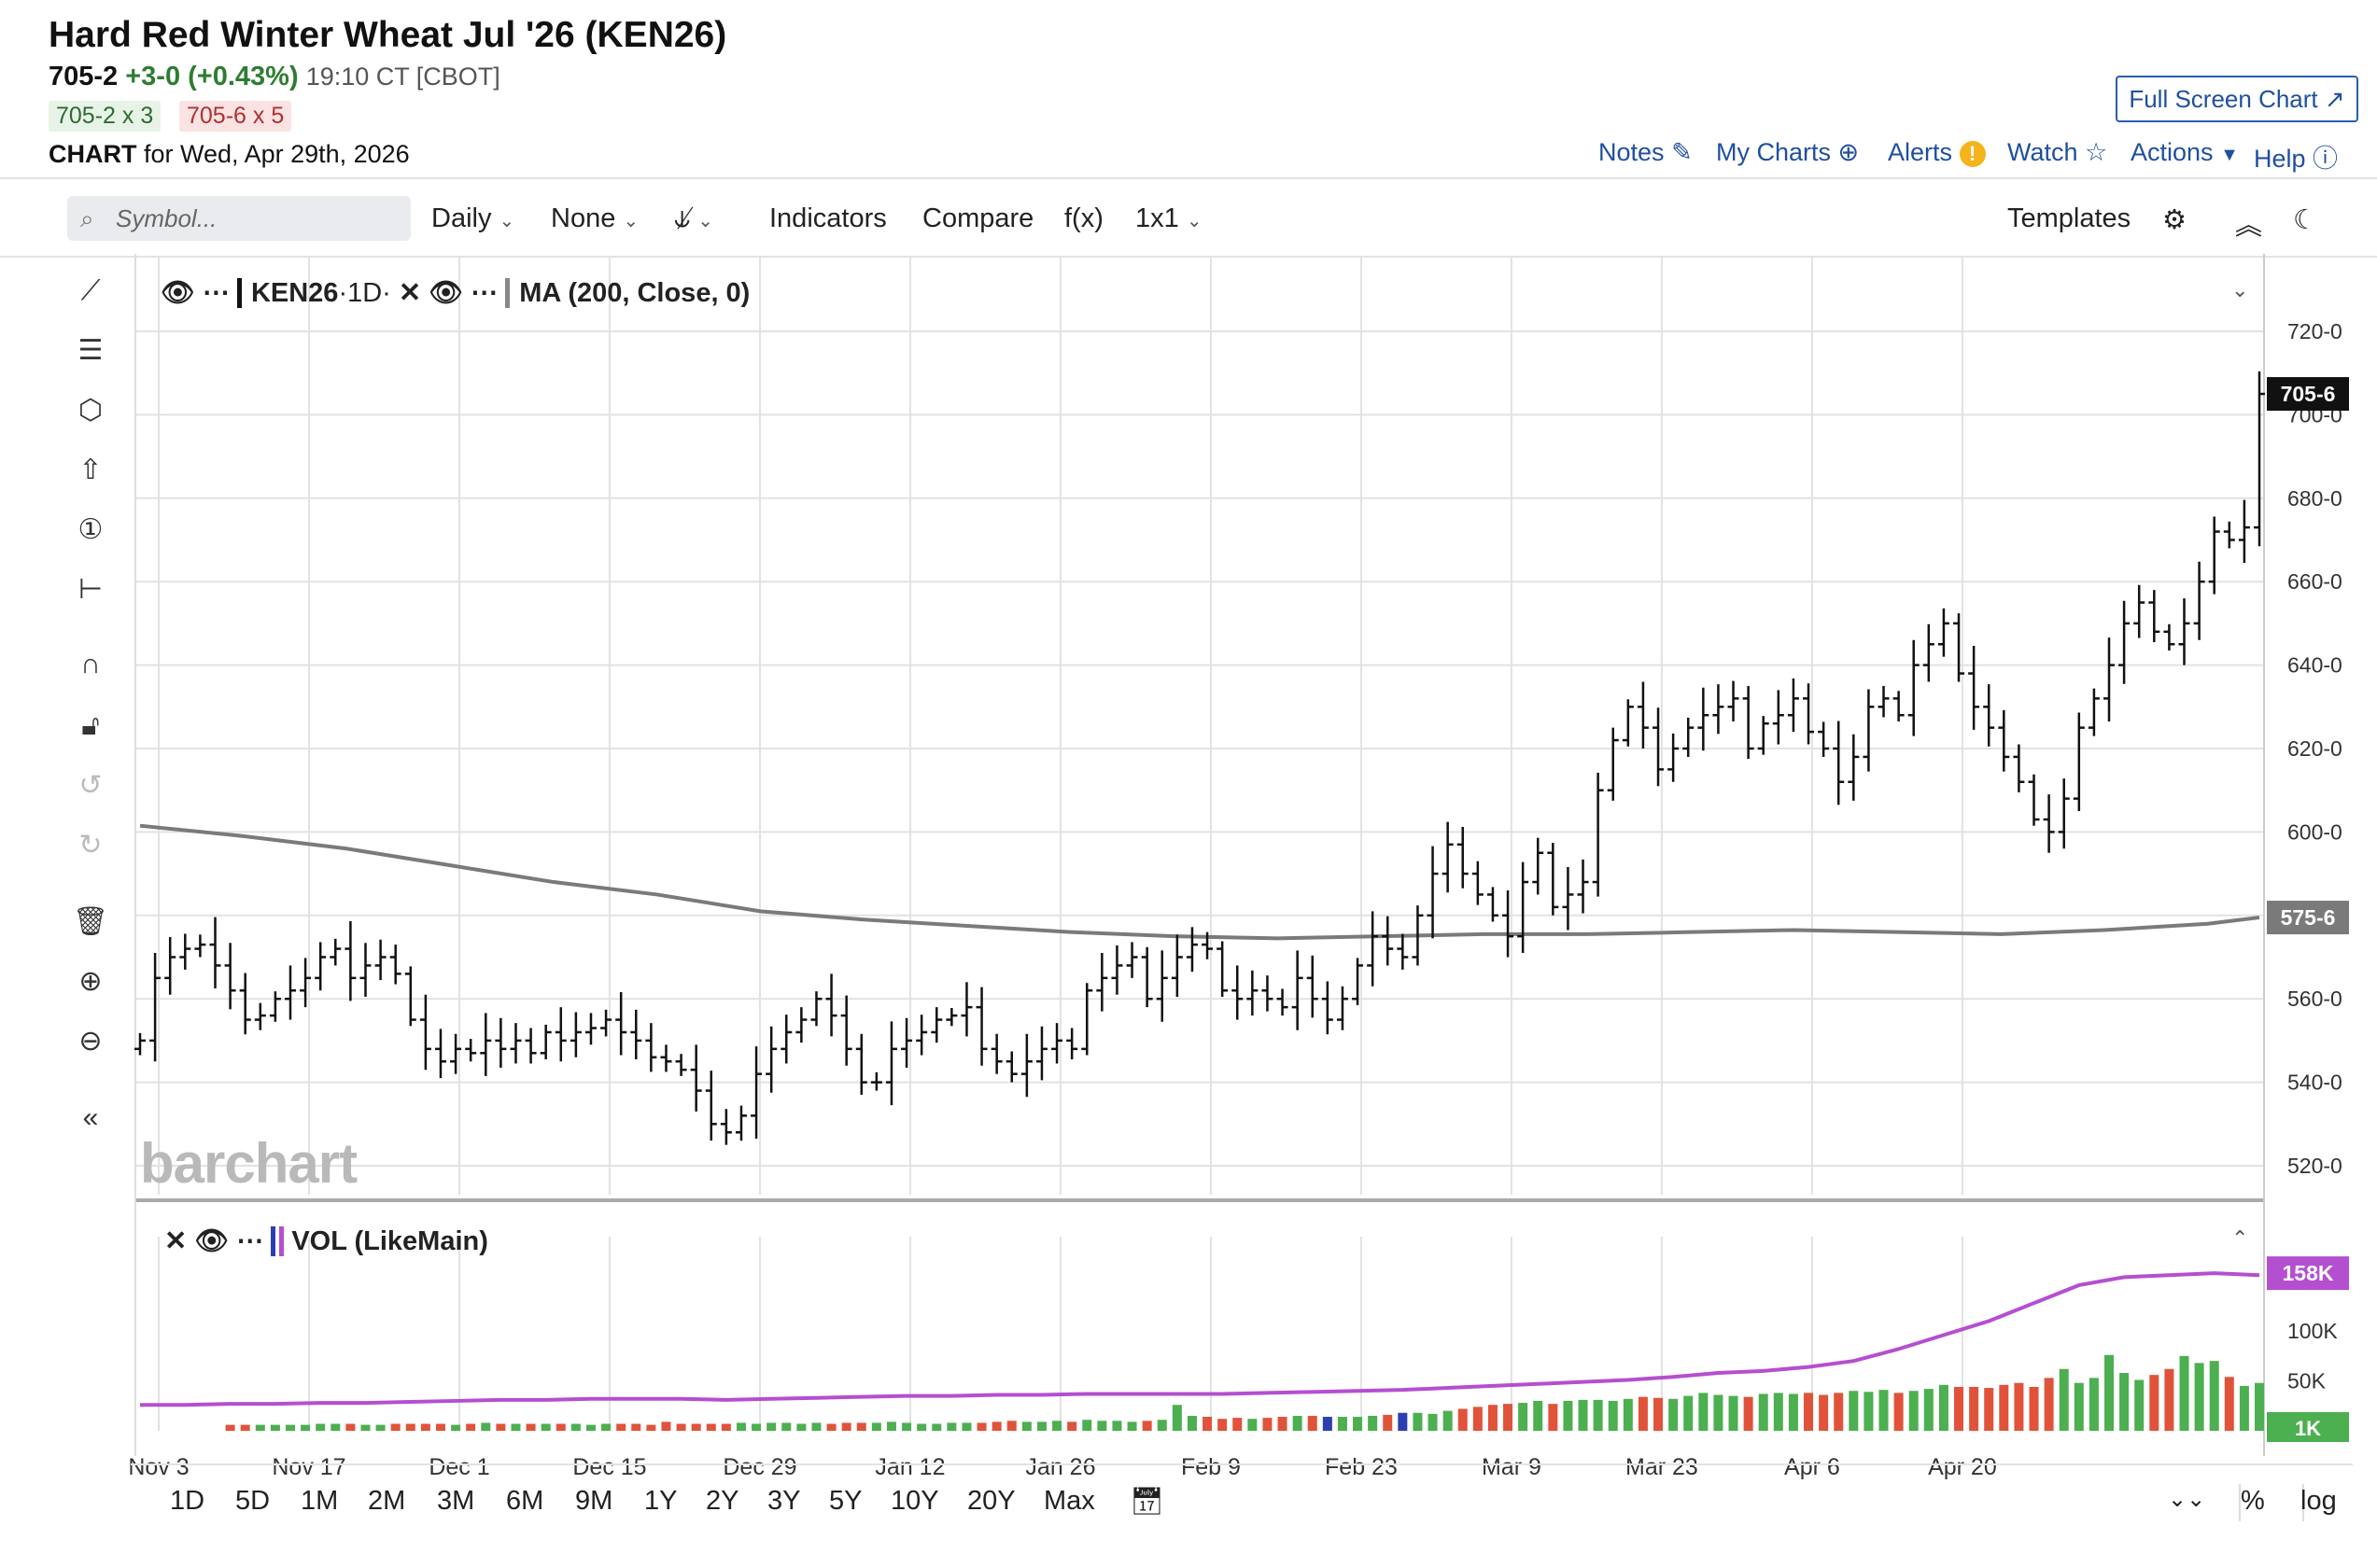 The image size is (2377, 1568). What do you see at coordinates (456, 1501) in the screenshot?
I see `range-3m: 3M` at bounding box center [456, 1501].